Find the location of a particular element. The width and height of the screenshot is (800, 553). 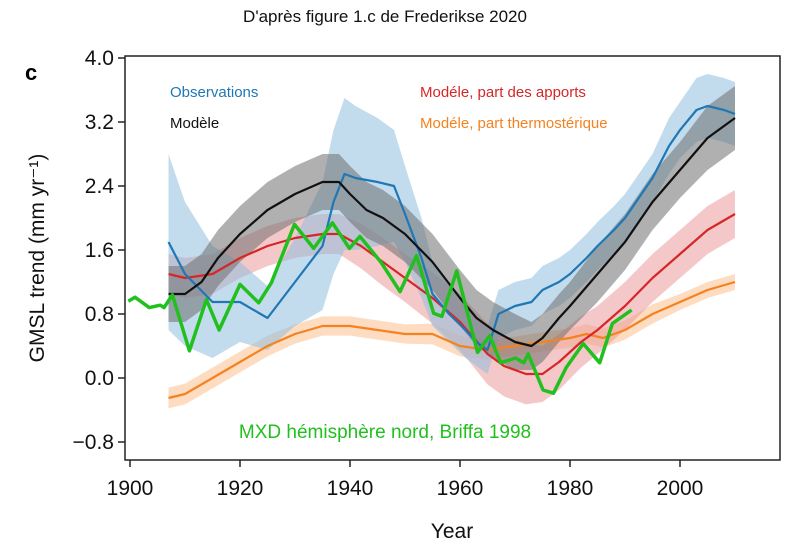

legend-entry: Modéle, part des apports is located at coordinates (503, 92).